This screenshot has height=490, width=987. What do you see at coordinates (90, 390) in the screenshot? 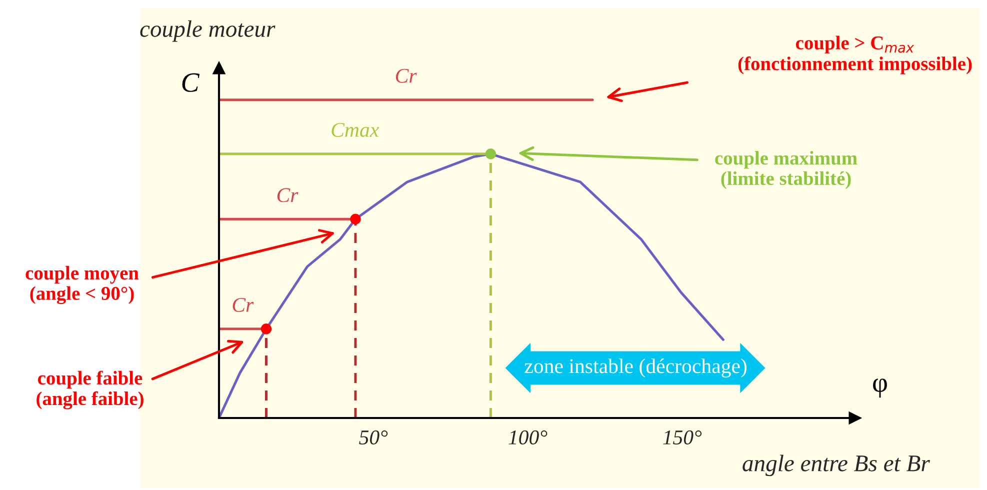
I see `text: couple faible (angle faible)` at bounding box center [90, 390].